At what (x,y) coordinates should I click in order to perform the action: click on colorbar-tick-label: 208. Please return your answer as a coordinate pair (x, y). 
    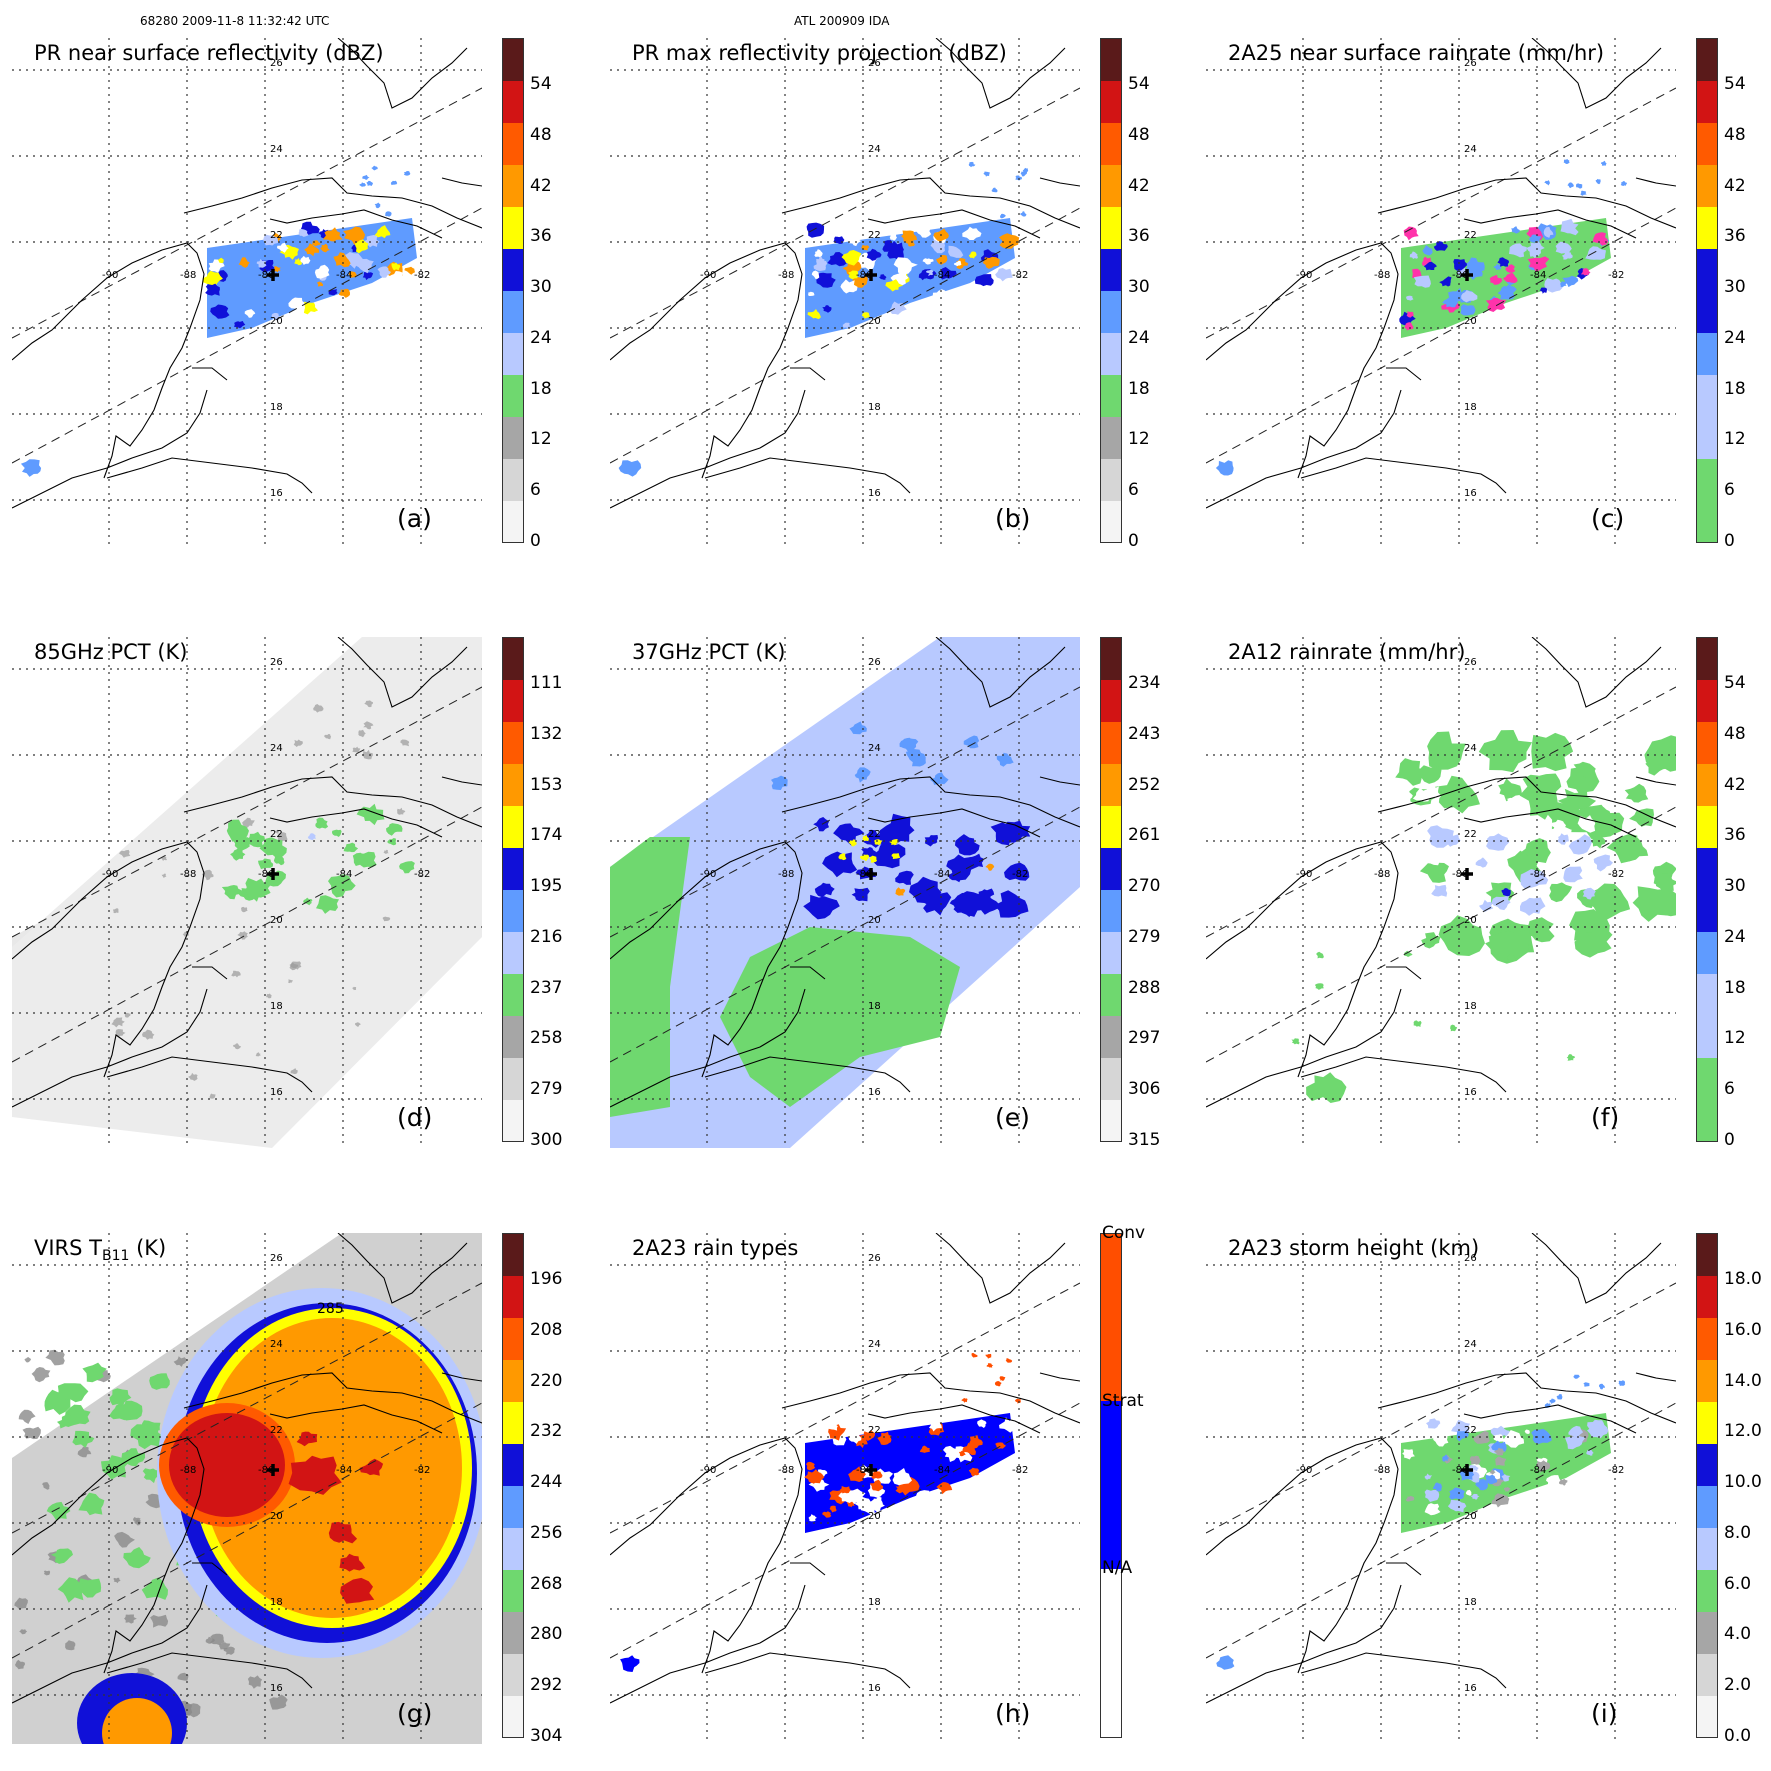
    Looking at the image, I should click on (546, 1329).